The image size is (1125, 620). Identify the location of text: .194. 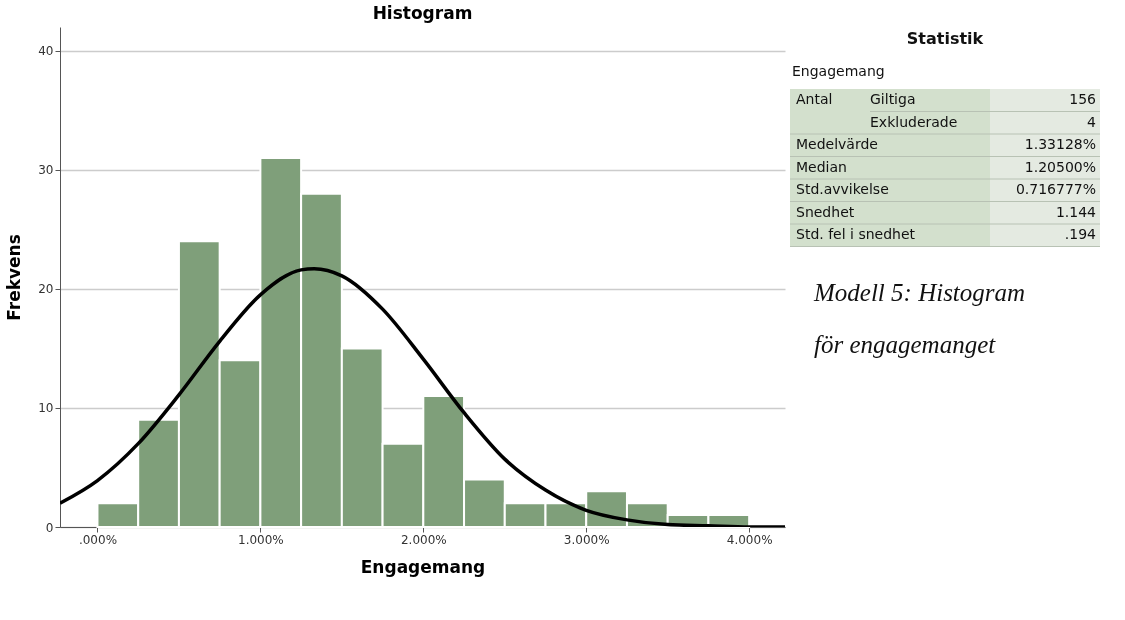
(1080, 234).